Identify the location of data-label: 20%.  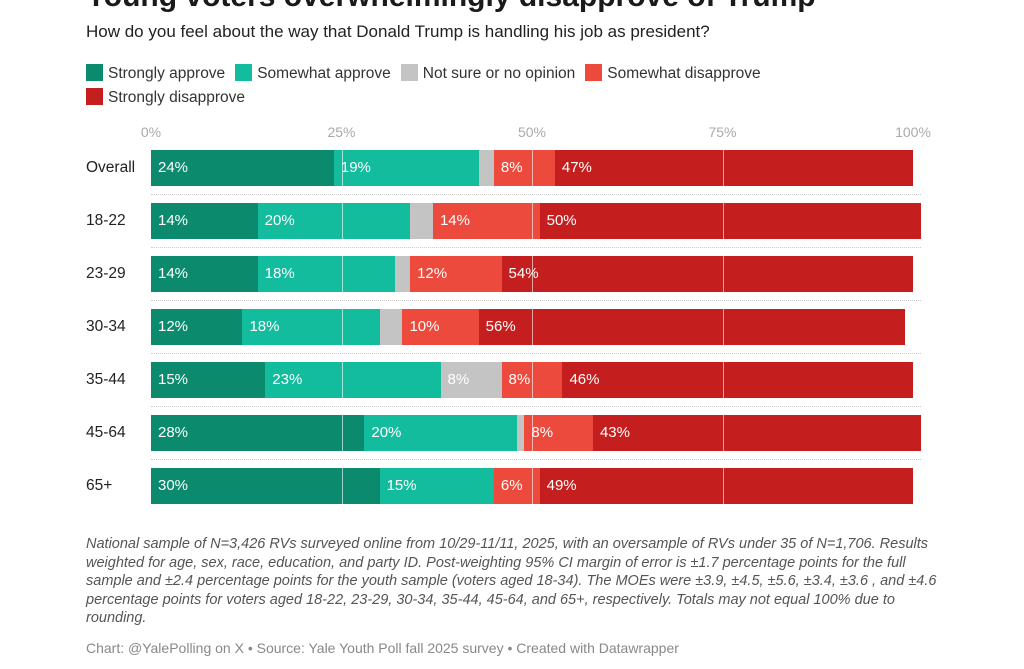
(279, 220).